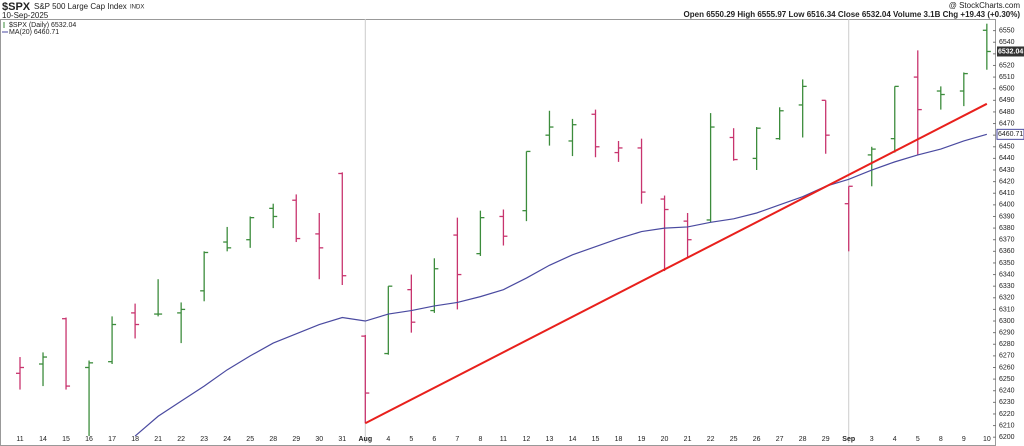 The height and width of the screenshot is (446, 1024). Describe the element at coordinates (780, 439) in the screenshot. I see `x-tick-label: 27` at that location.